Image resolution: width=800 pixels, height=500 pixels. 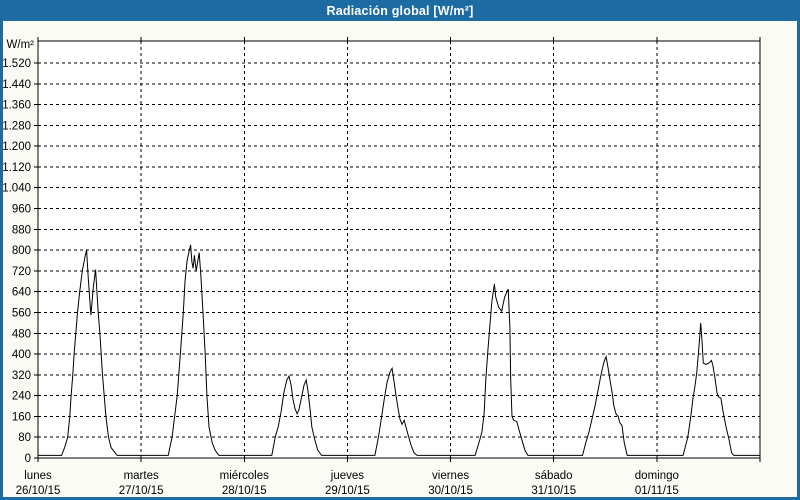 I want to click on y-tick-label: 400, so click(x=21, y=355).